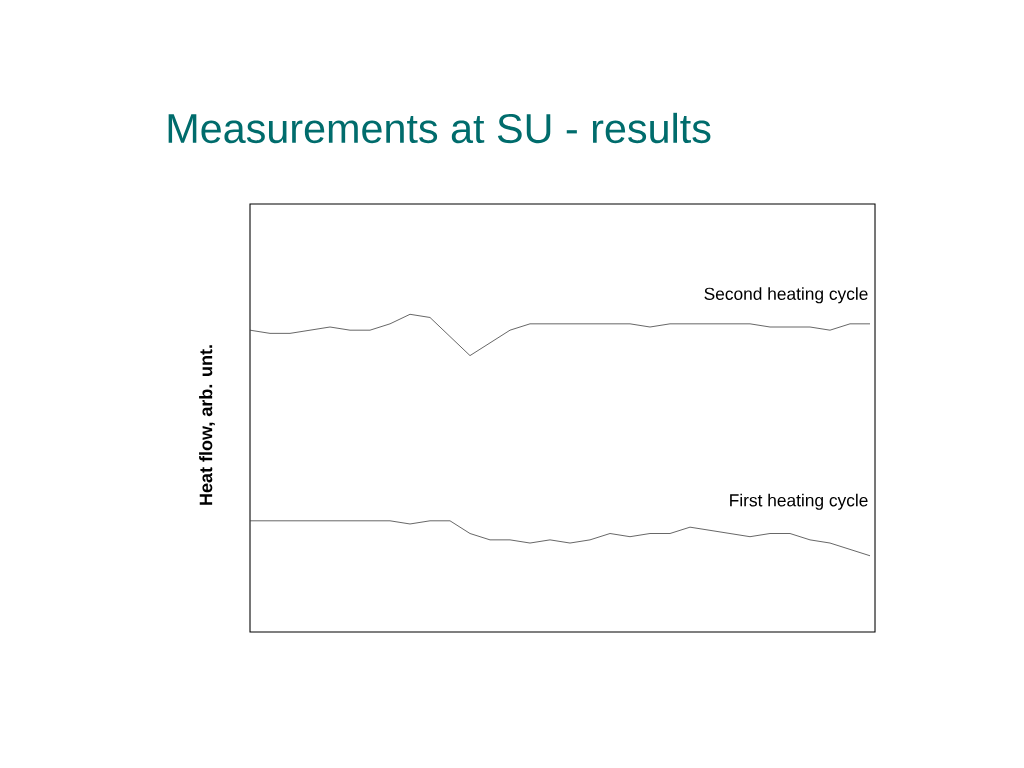  Describe the element at coordinates (207, 425) in the screenshot. I see `y-axis-title: Heat flow, arb. unt.` at that location.